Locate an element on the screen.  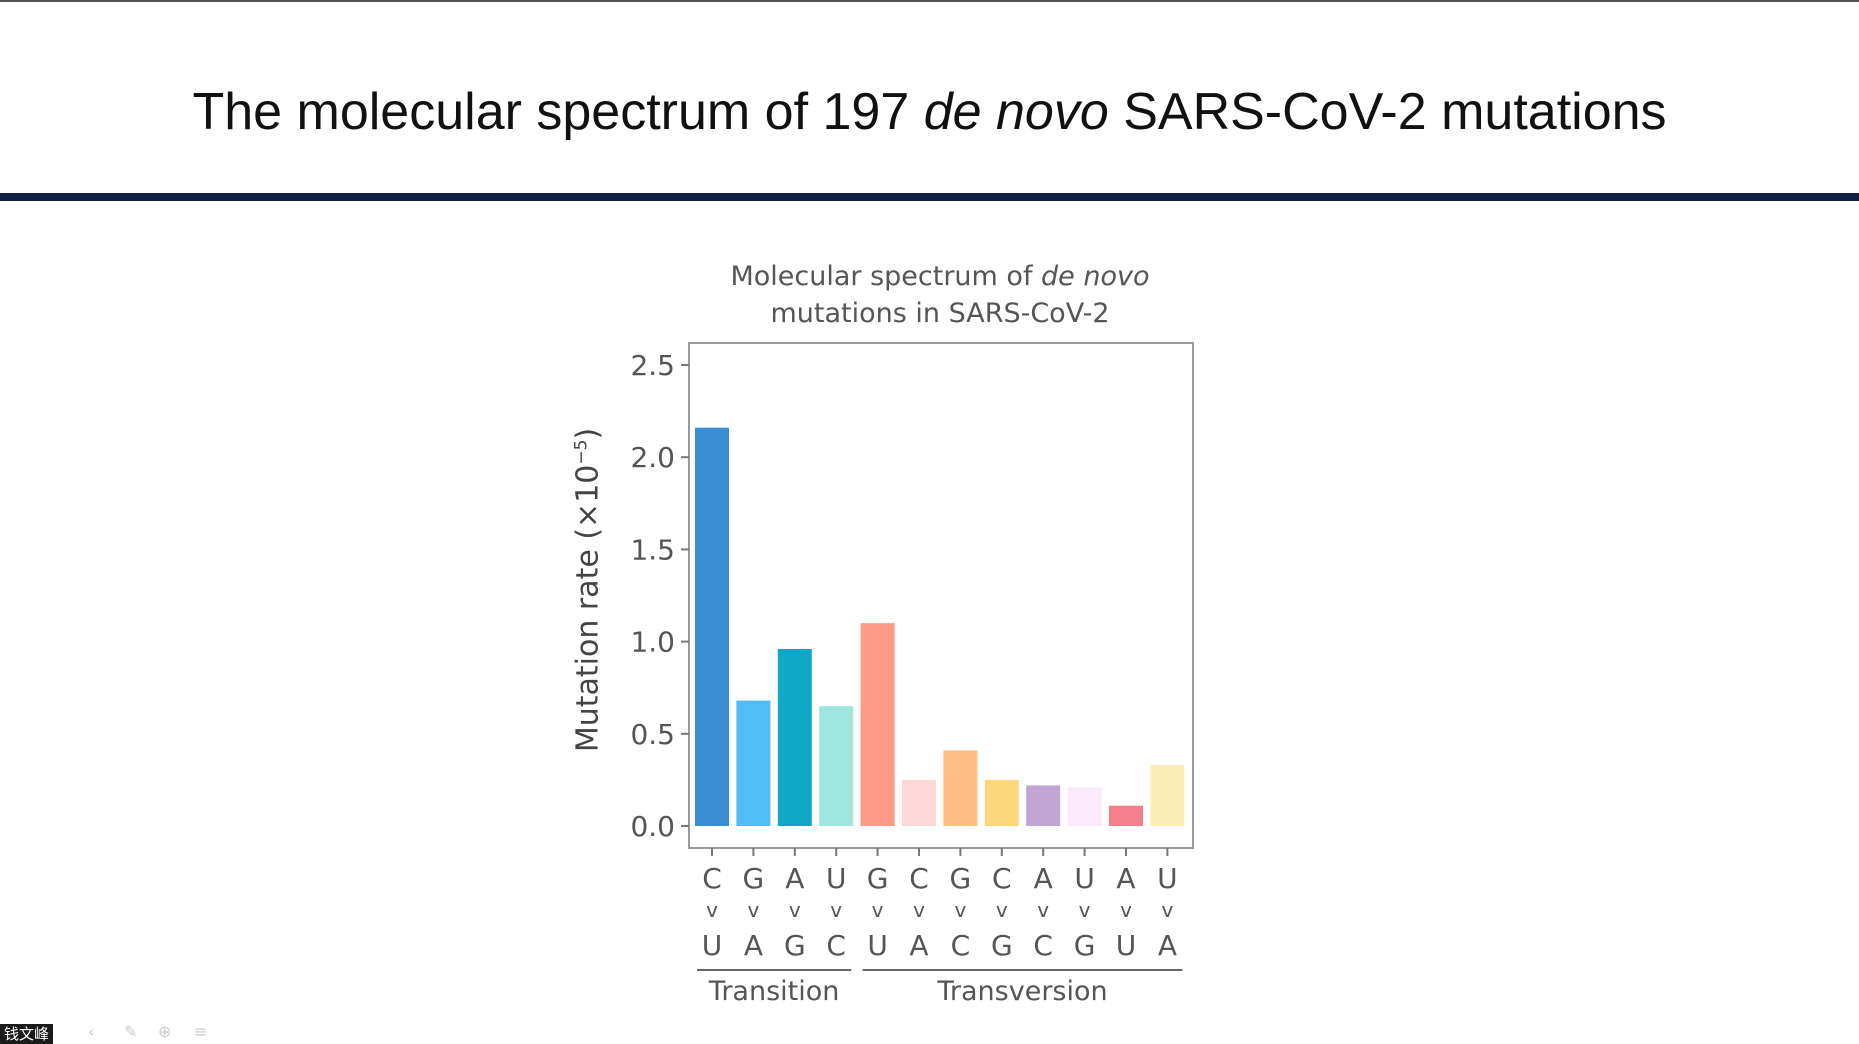
bar-A-G is located at coordinates (794, 737).